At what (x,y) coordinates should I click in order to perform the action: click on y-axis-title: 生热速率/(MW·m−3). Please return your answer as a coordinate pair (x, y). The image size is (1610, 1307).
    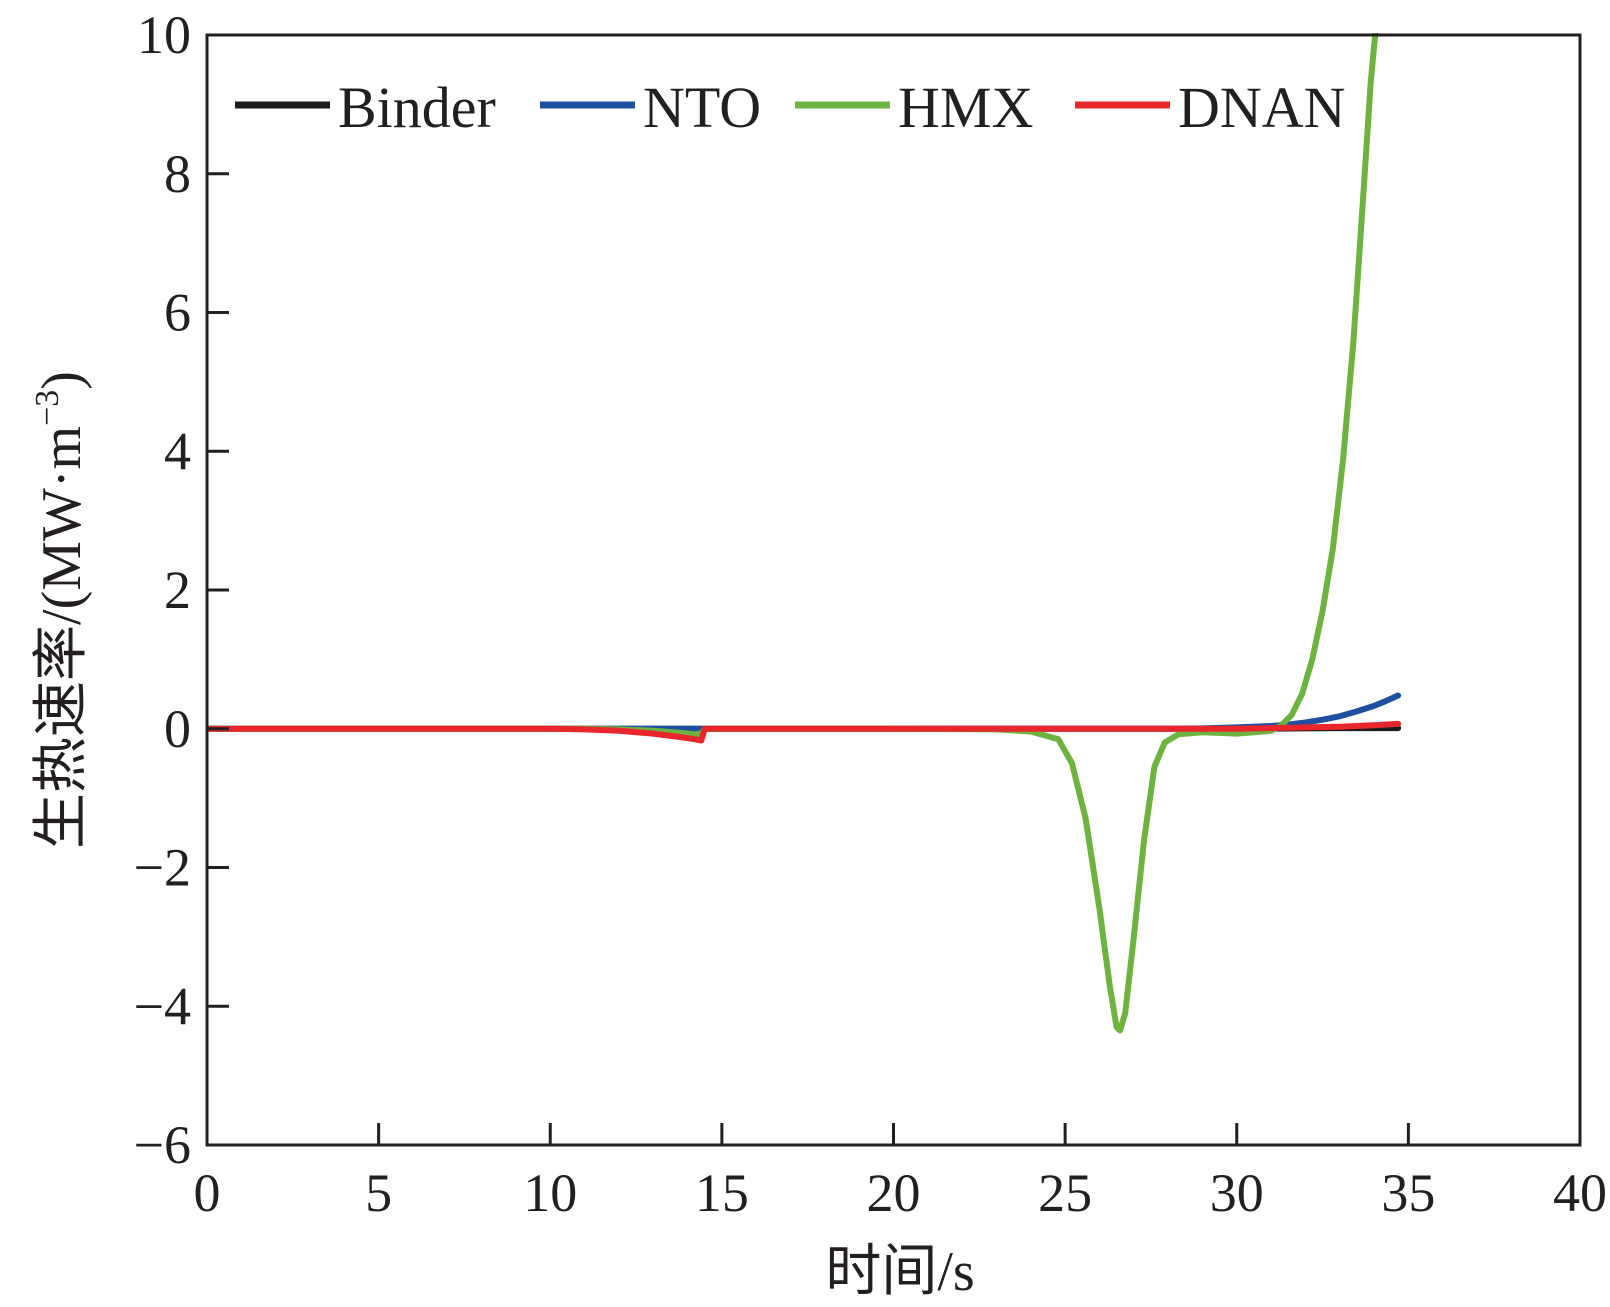
    Looking at the image, I should click on (61, 610).